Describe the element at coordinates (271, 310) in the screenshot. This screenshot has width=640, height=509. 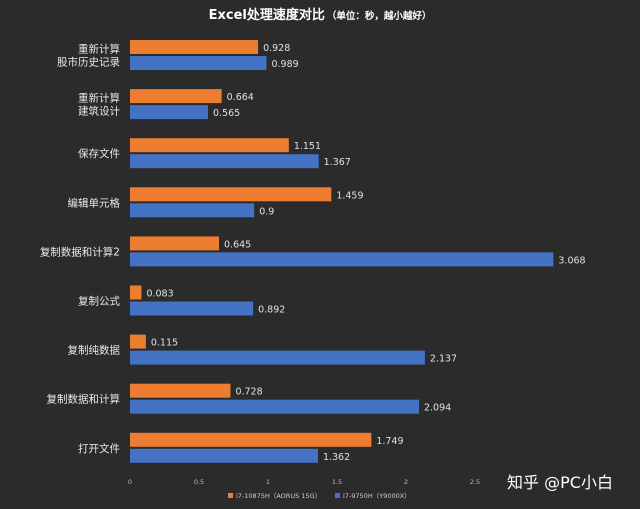
I see `data-label: 0.892` at that location.